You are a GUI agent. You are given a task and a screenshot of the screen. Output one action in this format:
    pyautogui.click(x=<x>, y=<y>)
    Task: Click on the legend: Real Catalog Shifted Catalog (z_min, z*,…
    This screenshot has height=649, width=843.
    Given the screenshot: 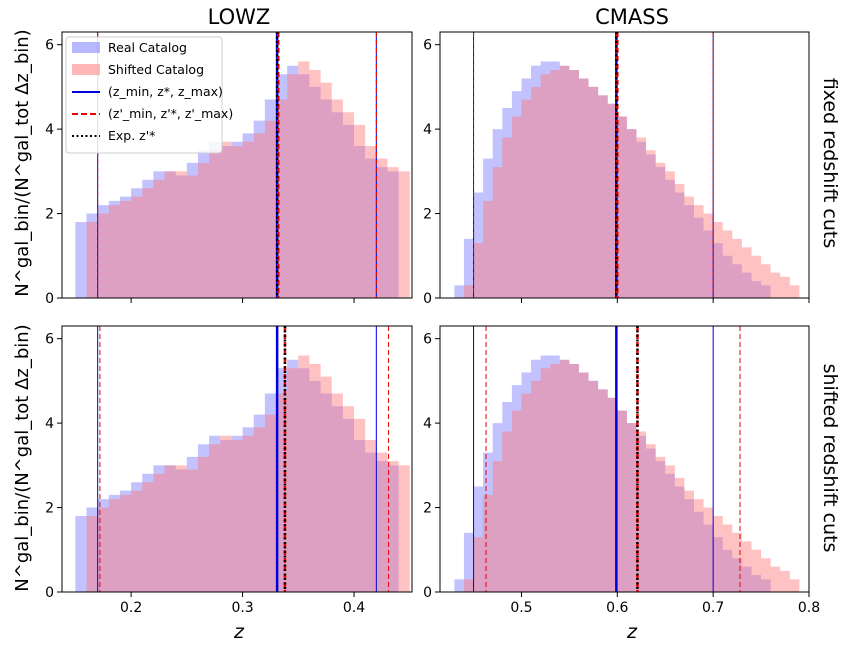 What is the action you would take?
    pyautogui.click(x=149, y=95)
    